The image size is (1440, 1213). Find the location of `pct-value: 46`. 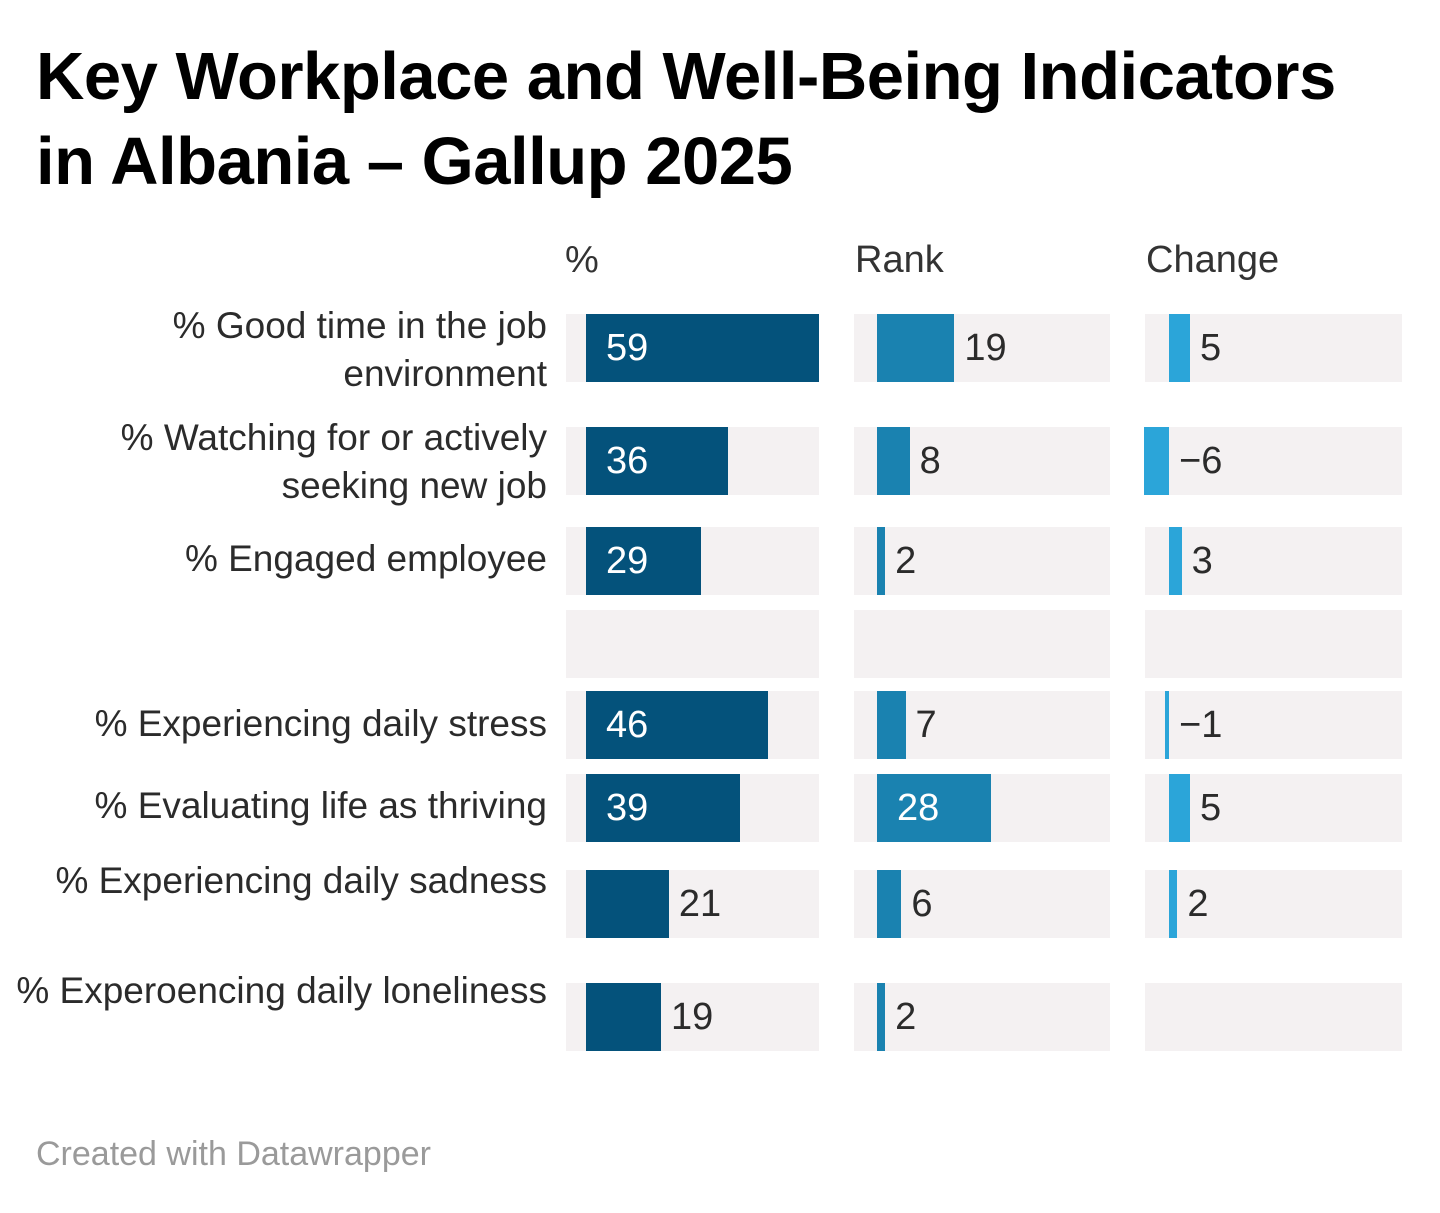

pct-value: 46 is located at coordinates (627, 725).